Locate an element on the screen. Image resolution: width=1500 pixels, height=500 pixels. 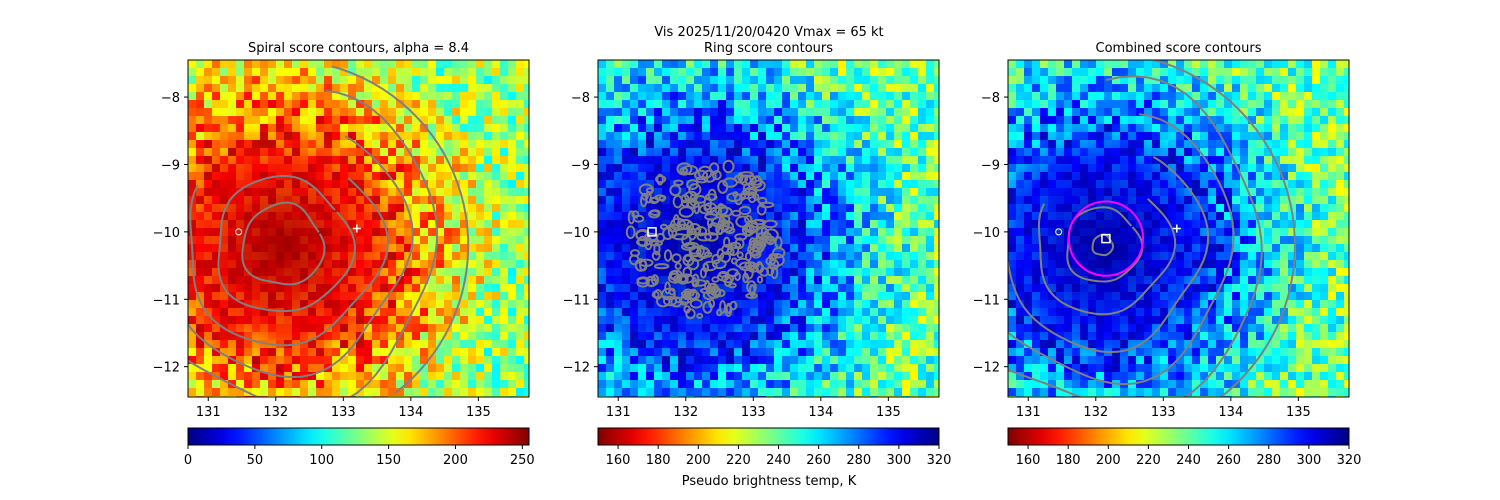
x-tick-label: 132 is located at coordinates (685, 412).